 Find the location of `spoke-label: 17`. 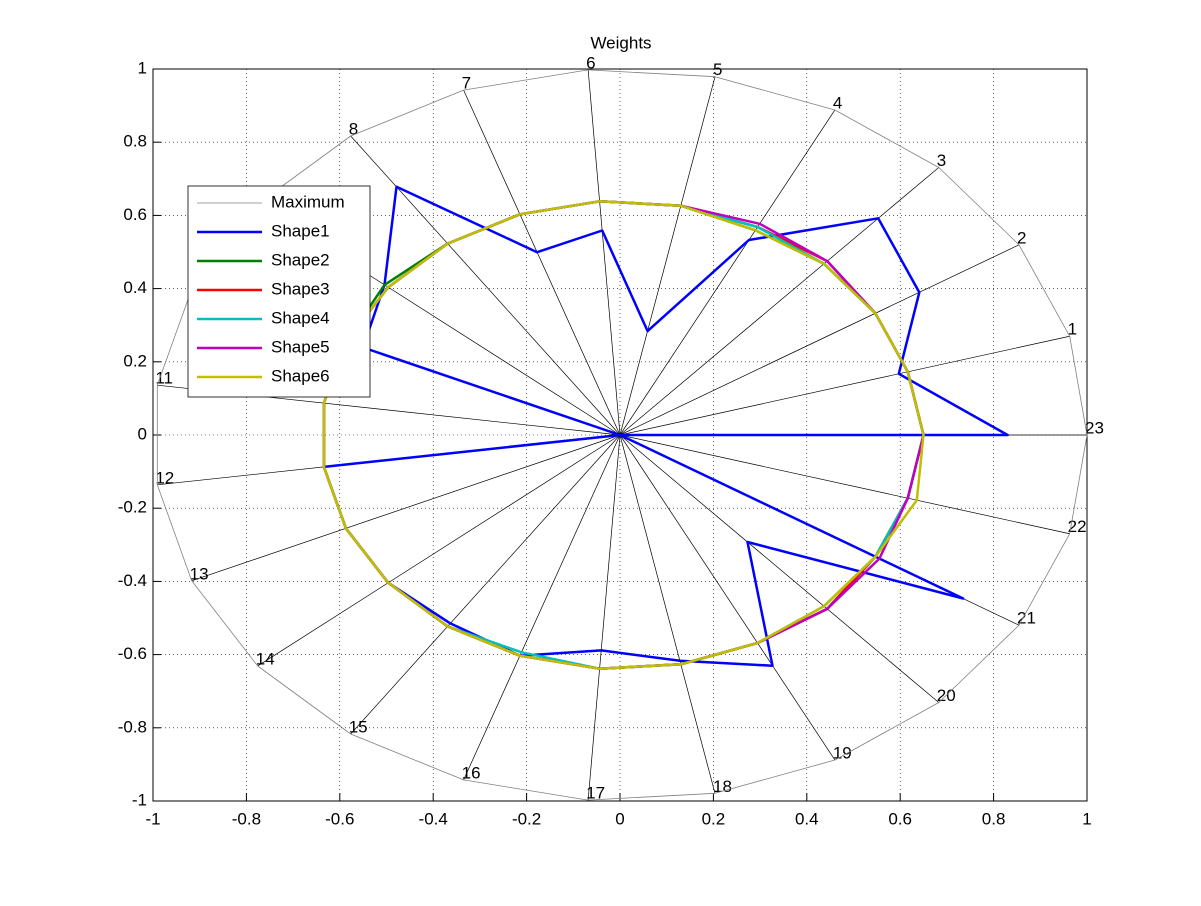

spoke-label: 17 is located at coordinates (595, 793).